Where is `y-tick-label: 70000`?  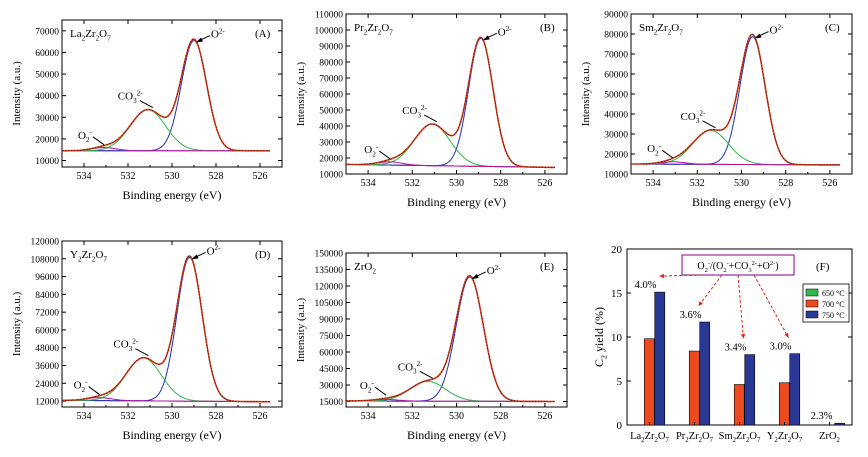
y-tick-label: 70000 is located at coordinates (331, 80).